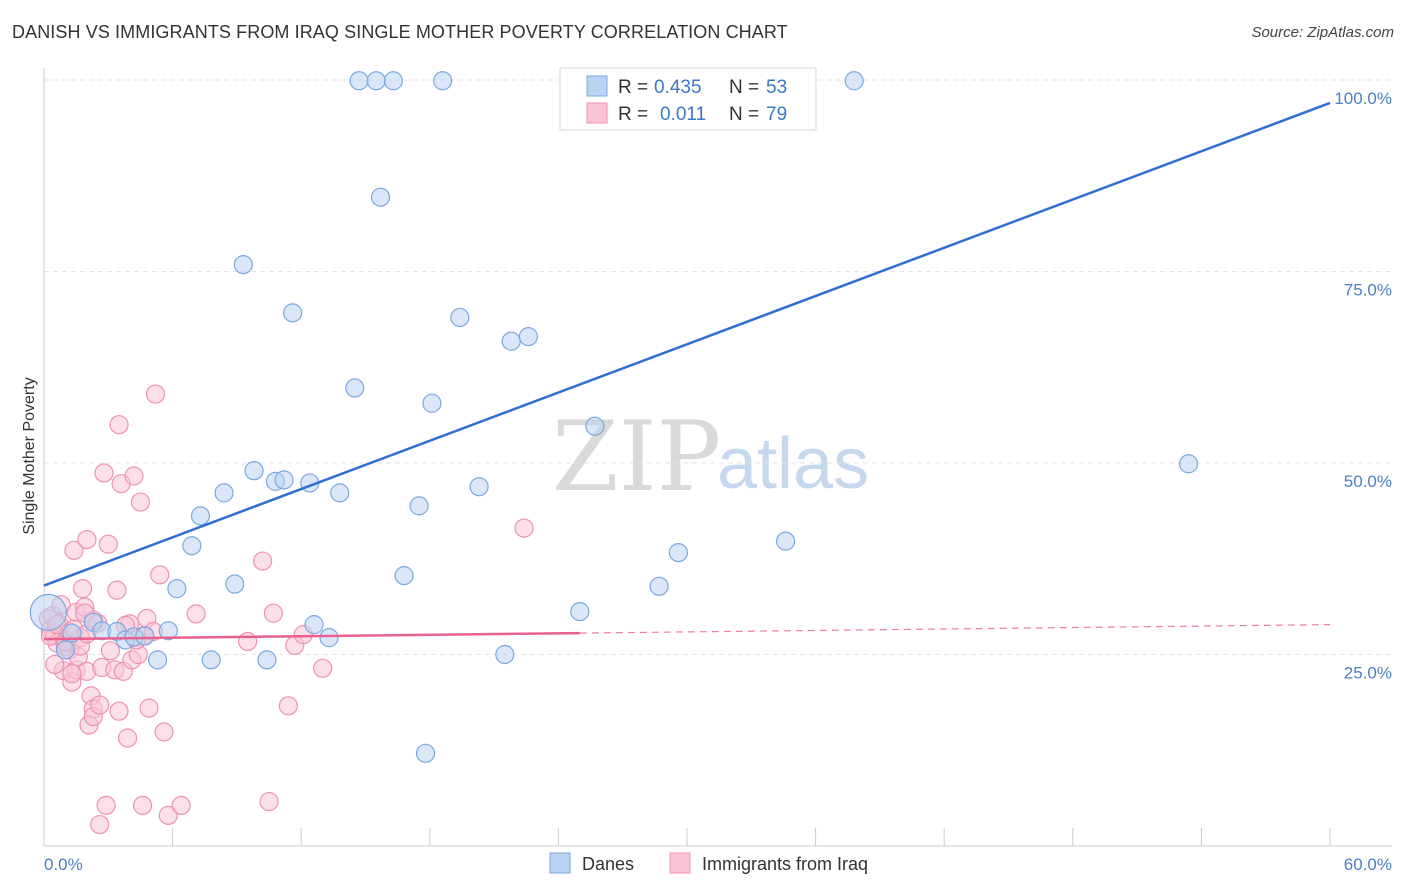  Describe the element at coordinates (1363, 386) in the screenshot. I see `y-tick-labels: 25.0% 50.0% 75.0% 100.0%` at that location.